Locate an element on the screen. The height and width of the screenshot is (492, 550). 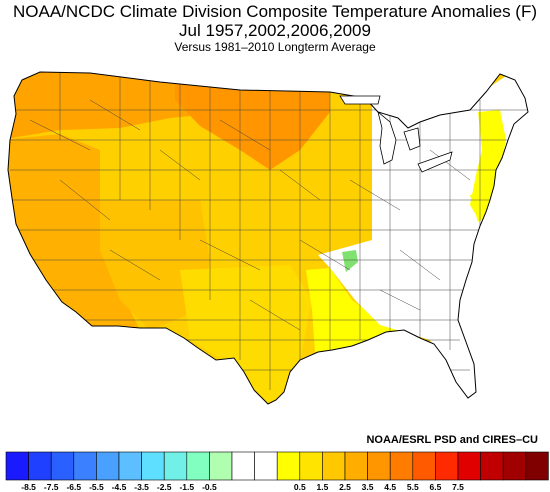
color-scale-label: -6.5 is located at coordinates (73, 487).